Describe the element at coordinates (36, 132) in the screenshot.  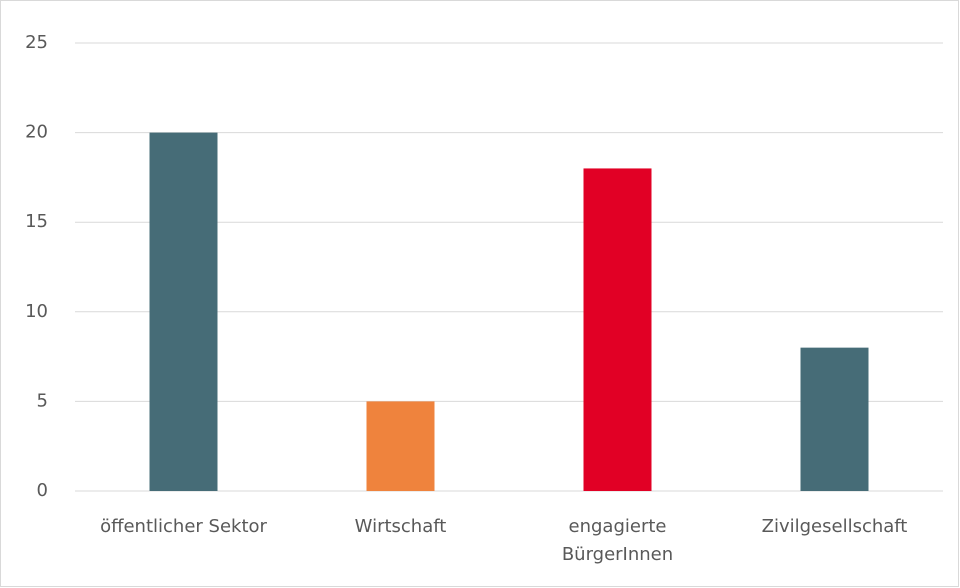
I see `y-tick-label: 20` at that location.